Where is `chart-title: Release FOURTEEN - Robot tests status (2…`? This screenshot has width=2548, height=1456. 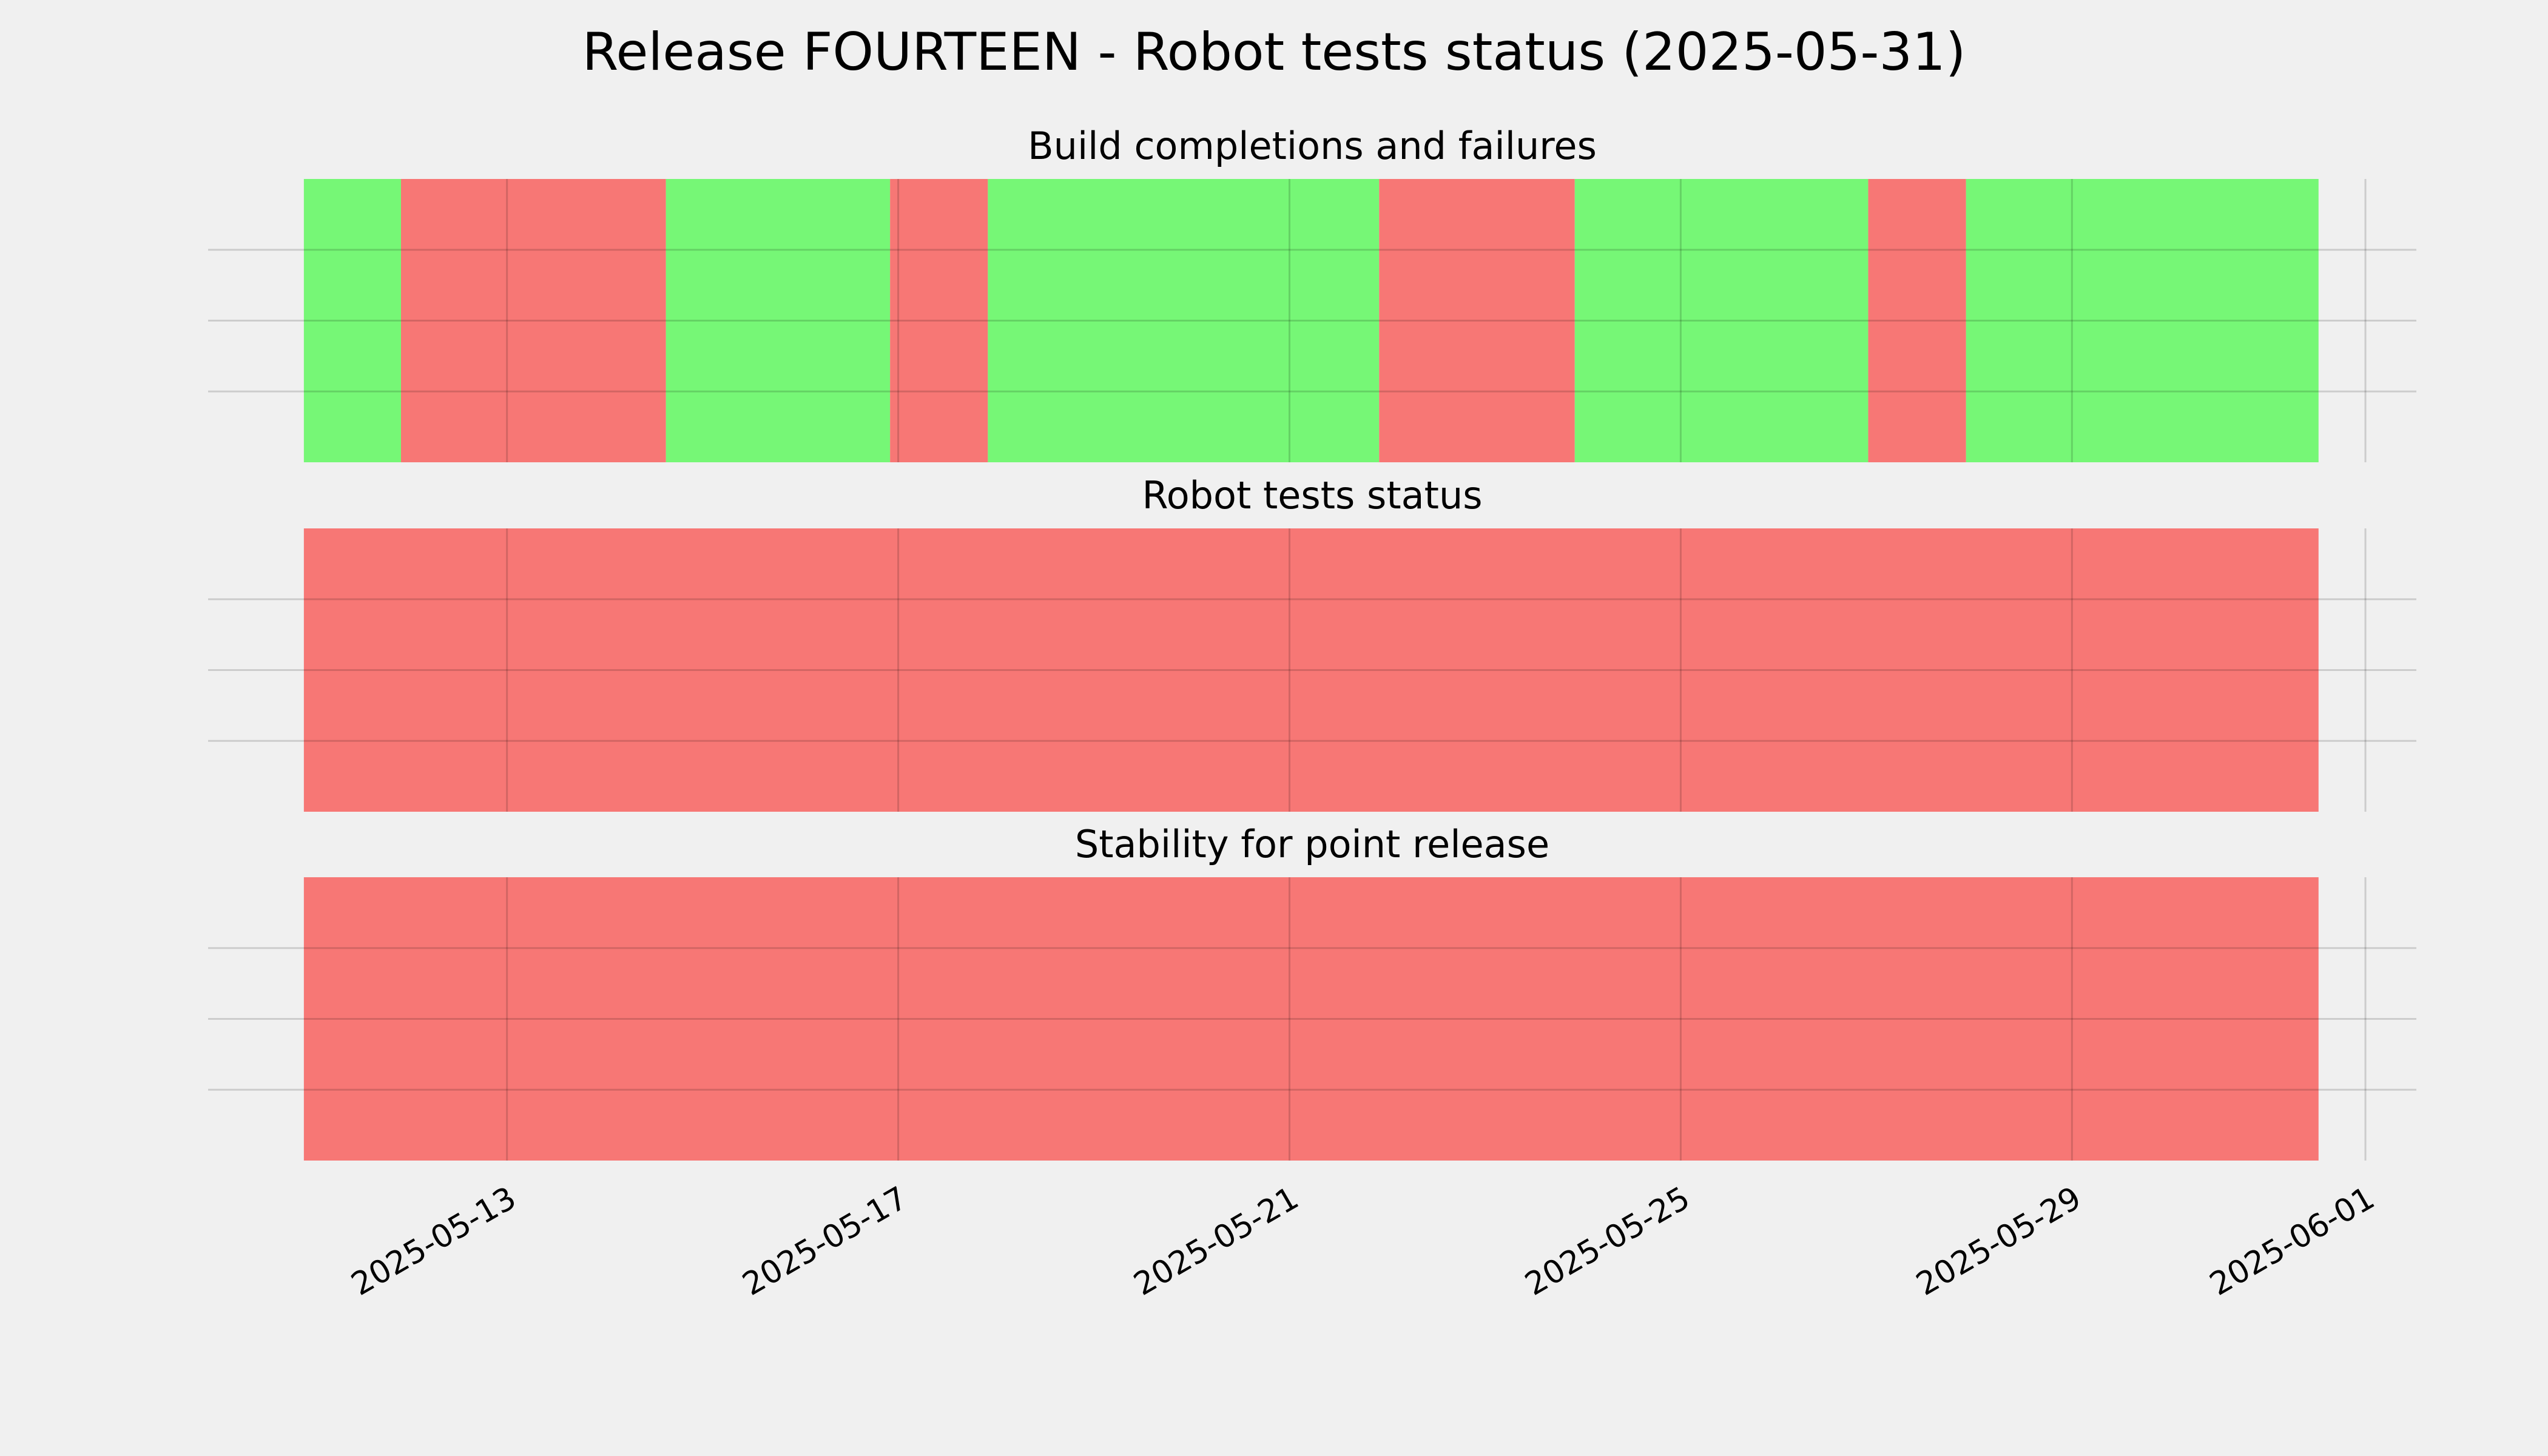
chart-title: Release FOURTEEN - Robot tests status (2… is located at coordinates (1274, 52).